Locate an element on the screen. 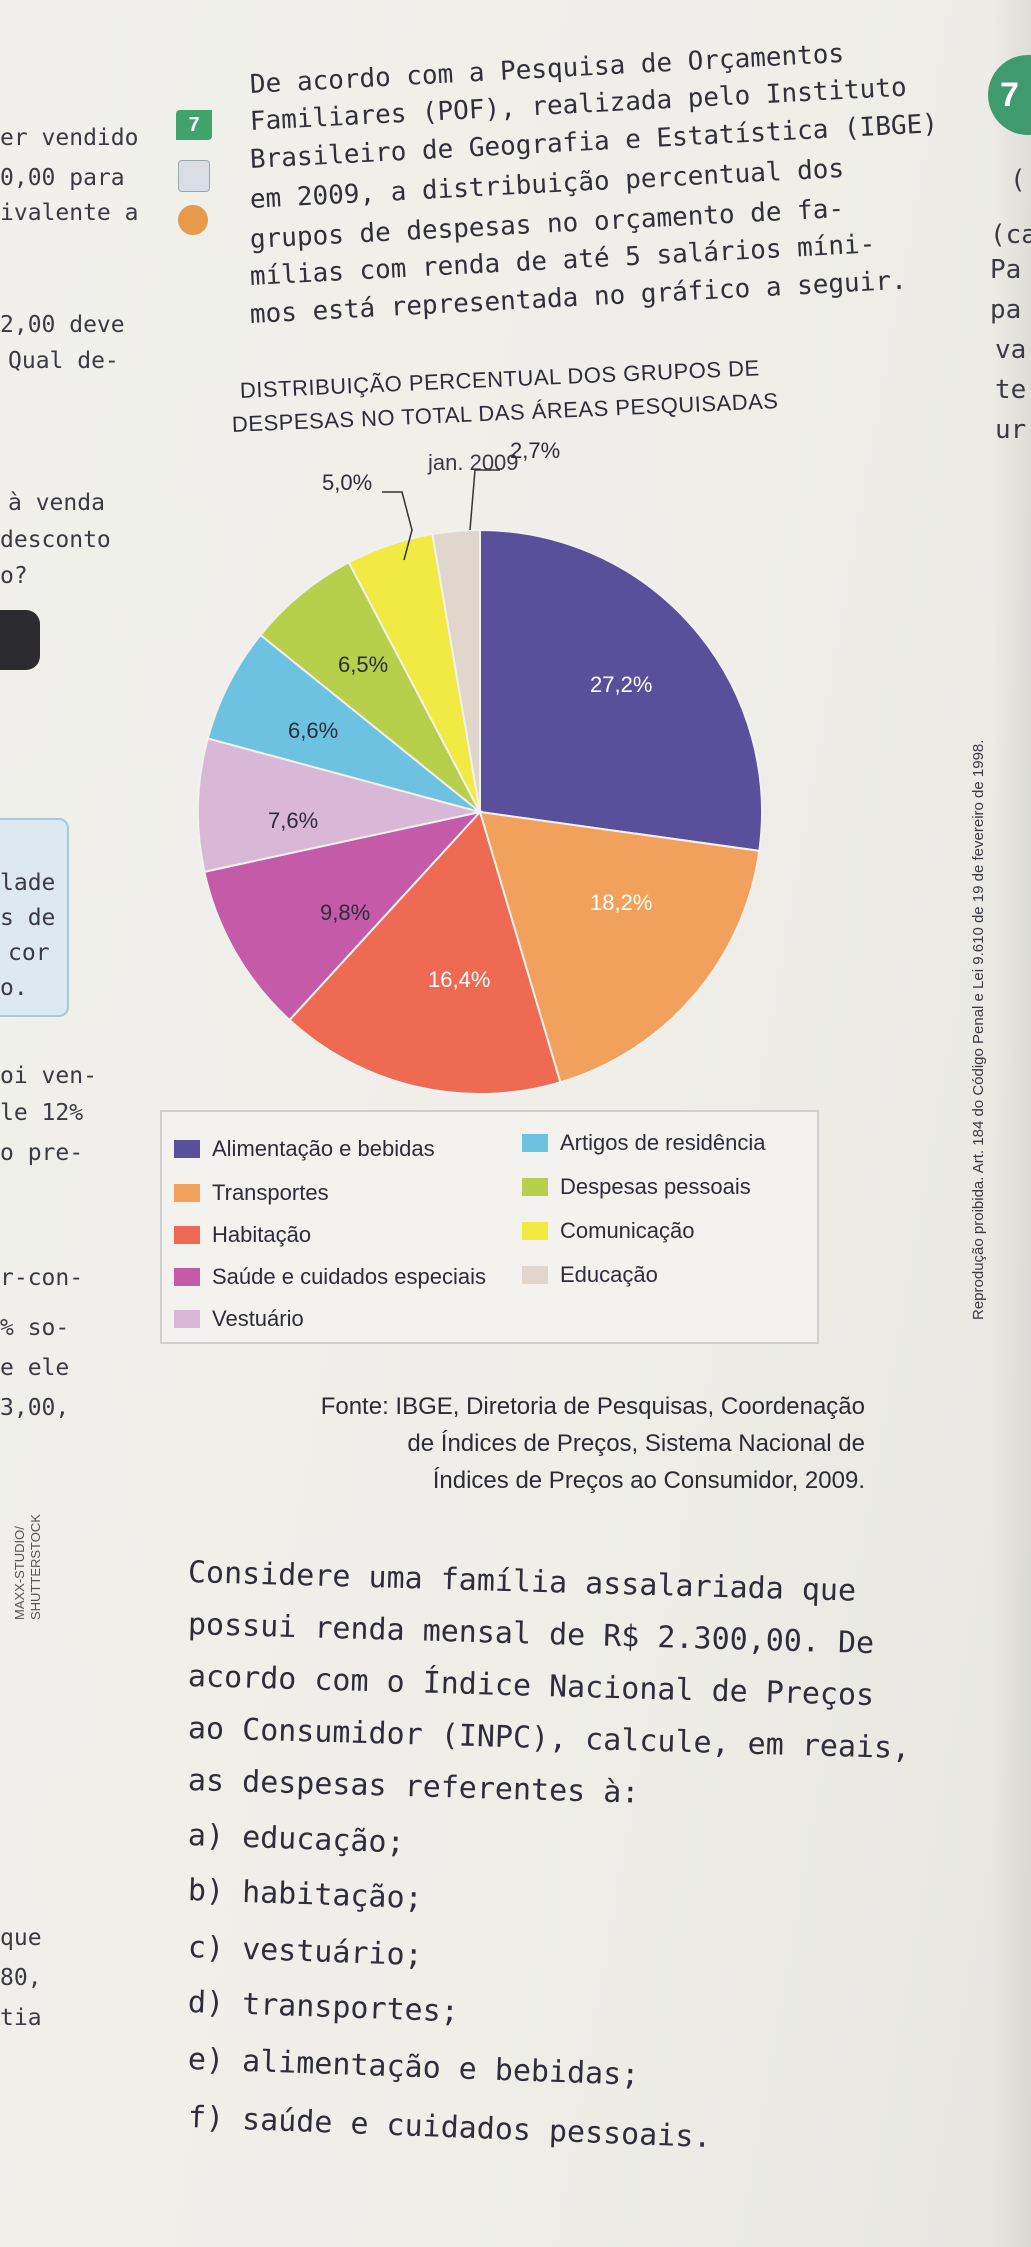  device-image is located at coordinates (20, 640).